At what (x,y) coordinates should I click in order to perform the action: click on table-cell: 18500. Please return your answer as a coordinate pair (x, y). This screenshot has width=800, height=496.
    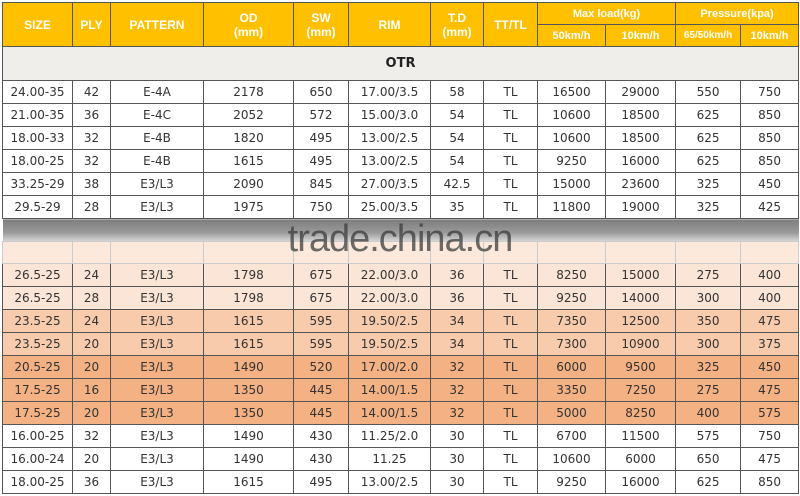
    Looking at the image, I should click on (640, 138).